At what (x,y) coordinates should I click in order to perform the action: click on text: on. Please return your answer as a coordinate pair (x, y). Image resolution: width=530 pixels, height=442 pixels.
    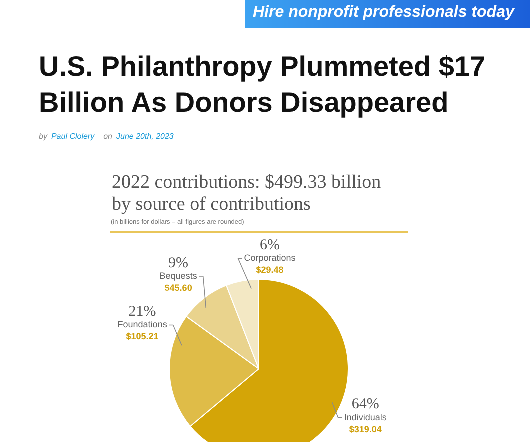
    Looking at the image, I should click on (108, 136).